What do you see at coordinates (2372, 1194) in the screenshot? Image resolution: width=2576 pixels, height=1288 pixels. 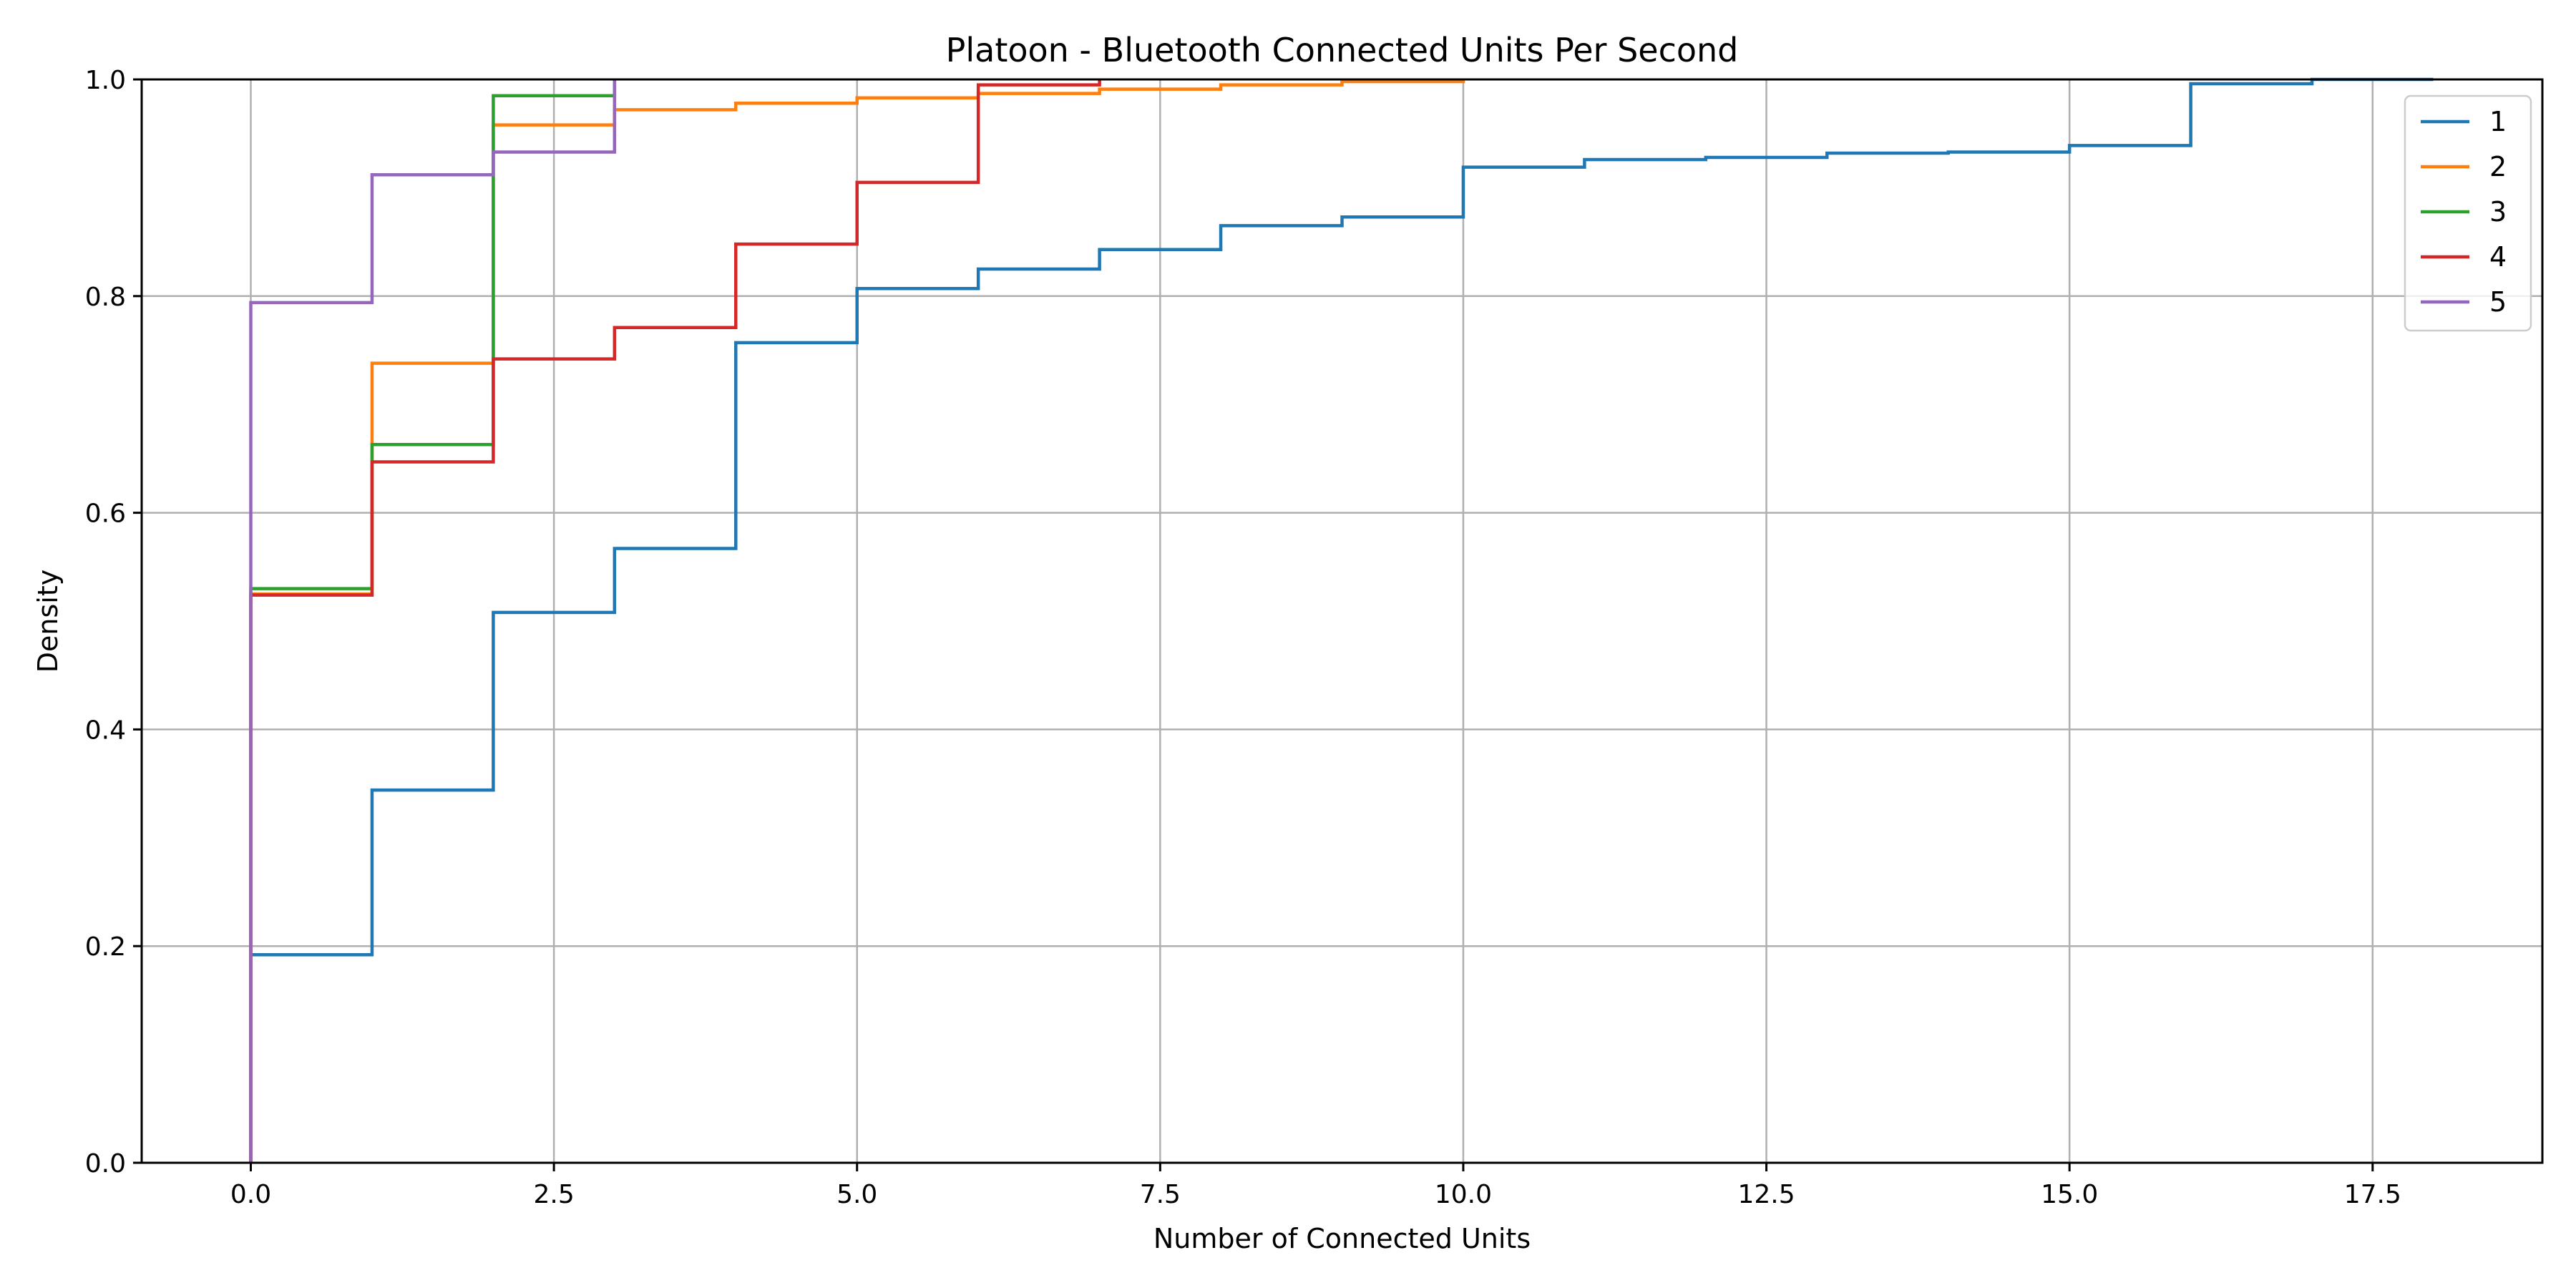 I see `x-tick-label: 17.5` at bounding box center [2372, 1194].